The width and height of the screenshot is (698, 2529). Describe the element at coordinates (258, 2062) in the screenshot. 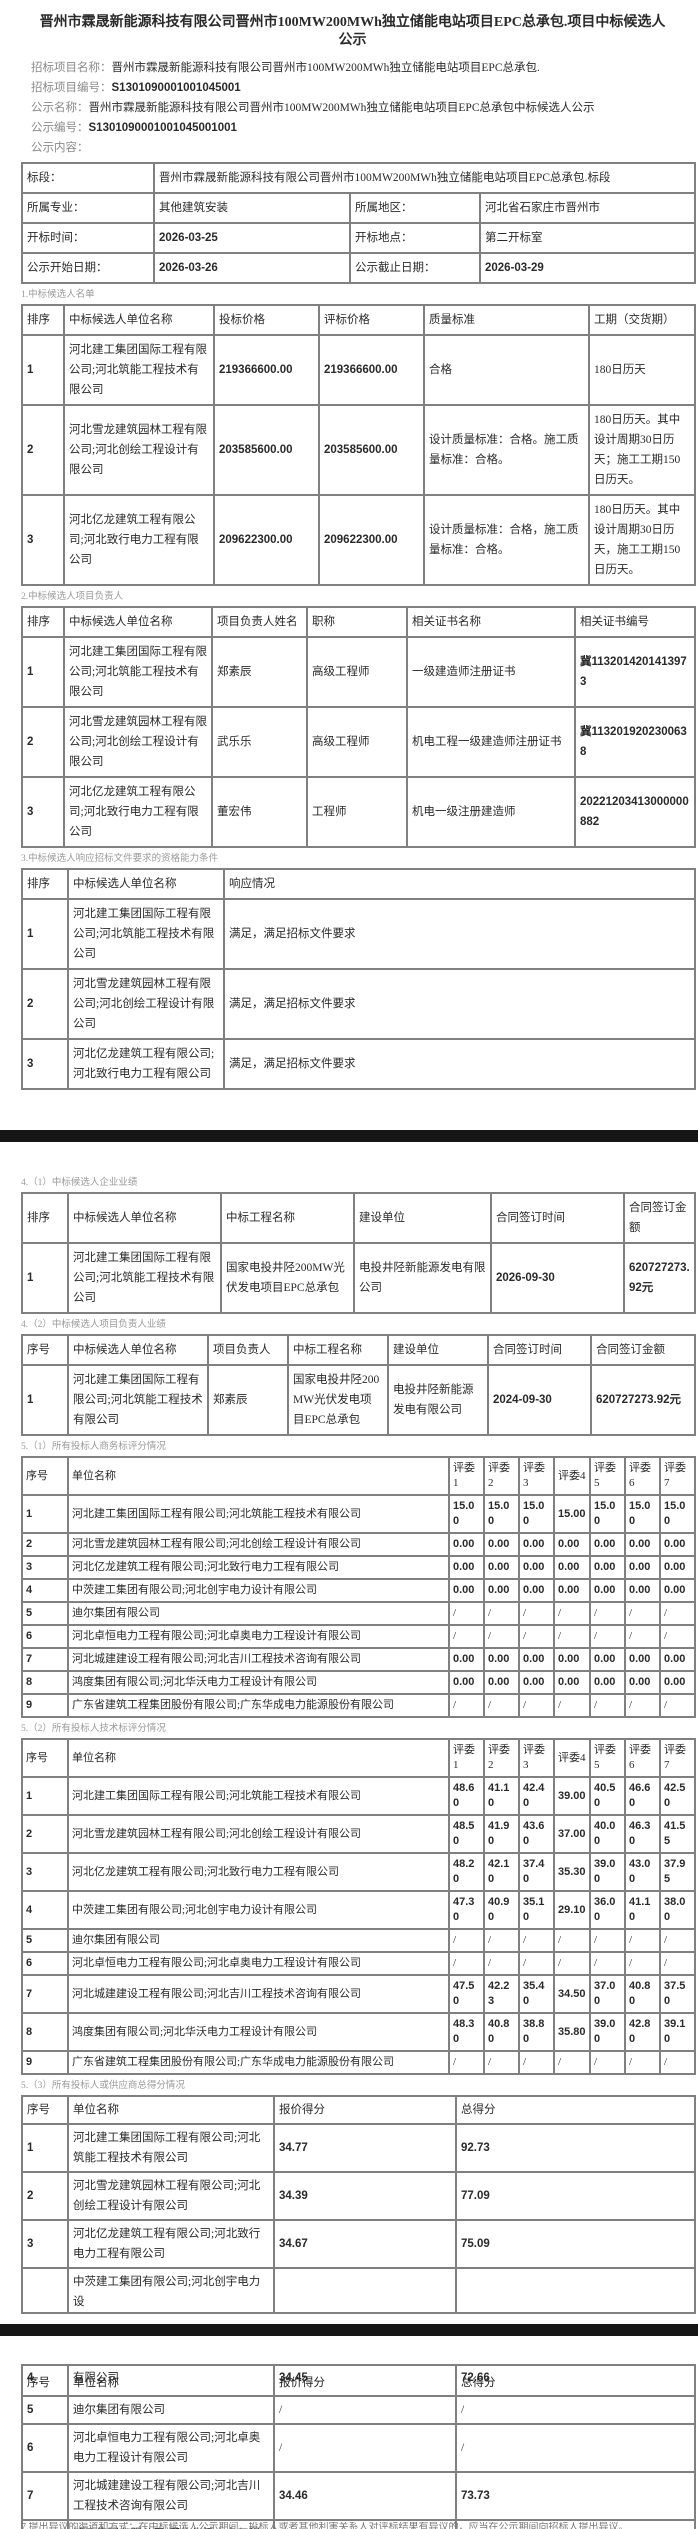

I see `table-cell: 广东省建筑工程集团股份有限公司;广东华成电力能源股份有限公司` at that location.